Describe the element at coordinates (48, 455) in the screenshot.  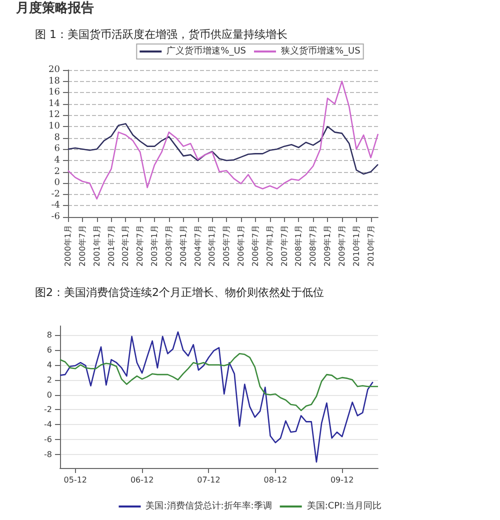
I see `y-tick-label: -8` at that location.